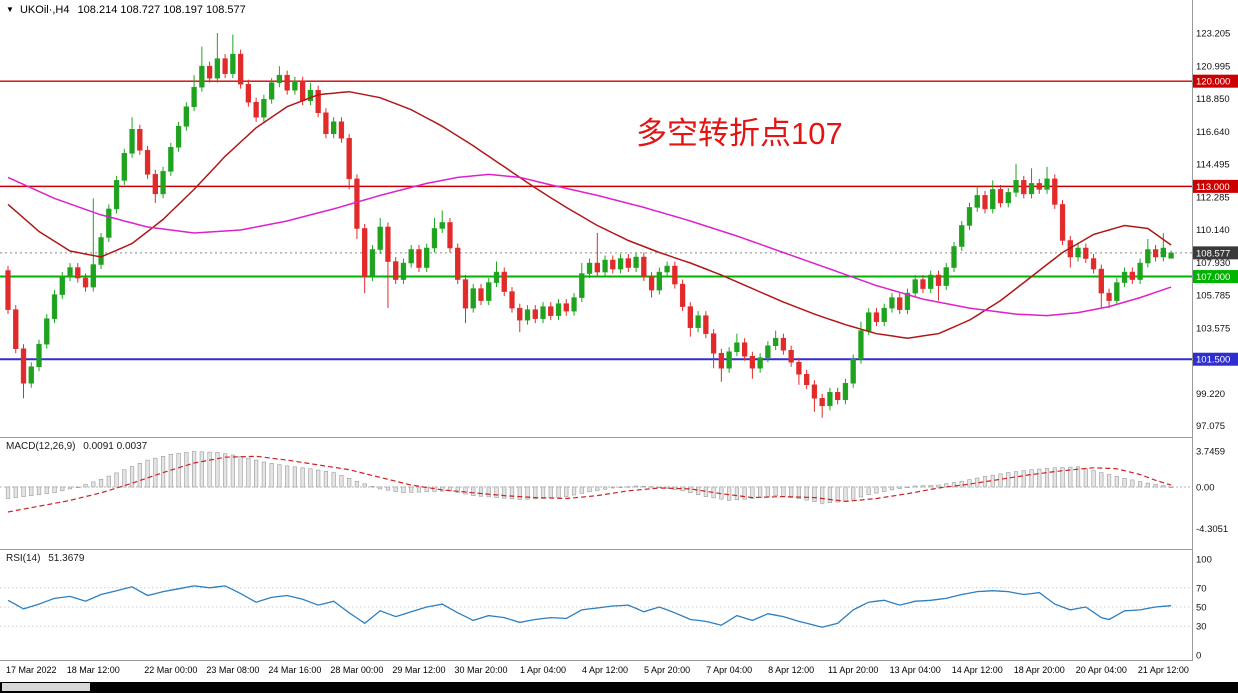 This screenshot has width=1238, height=693. I want to click on svg-text: 0, so click(1198, 656).